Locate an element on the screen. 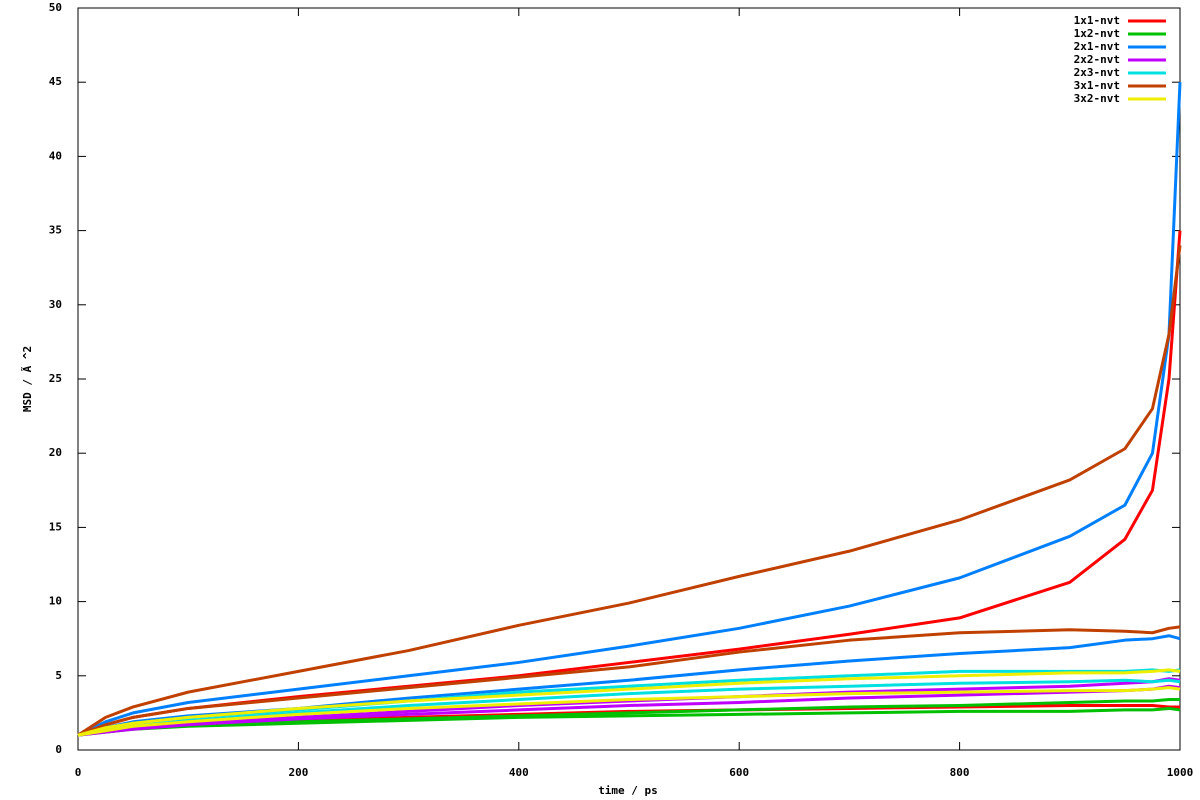  legend-label: 2x2-nvt is located at coordinates (1097, 59).